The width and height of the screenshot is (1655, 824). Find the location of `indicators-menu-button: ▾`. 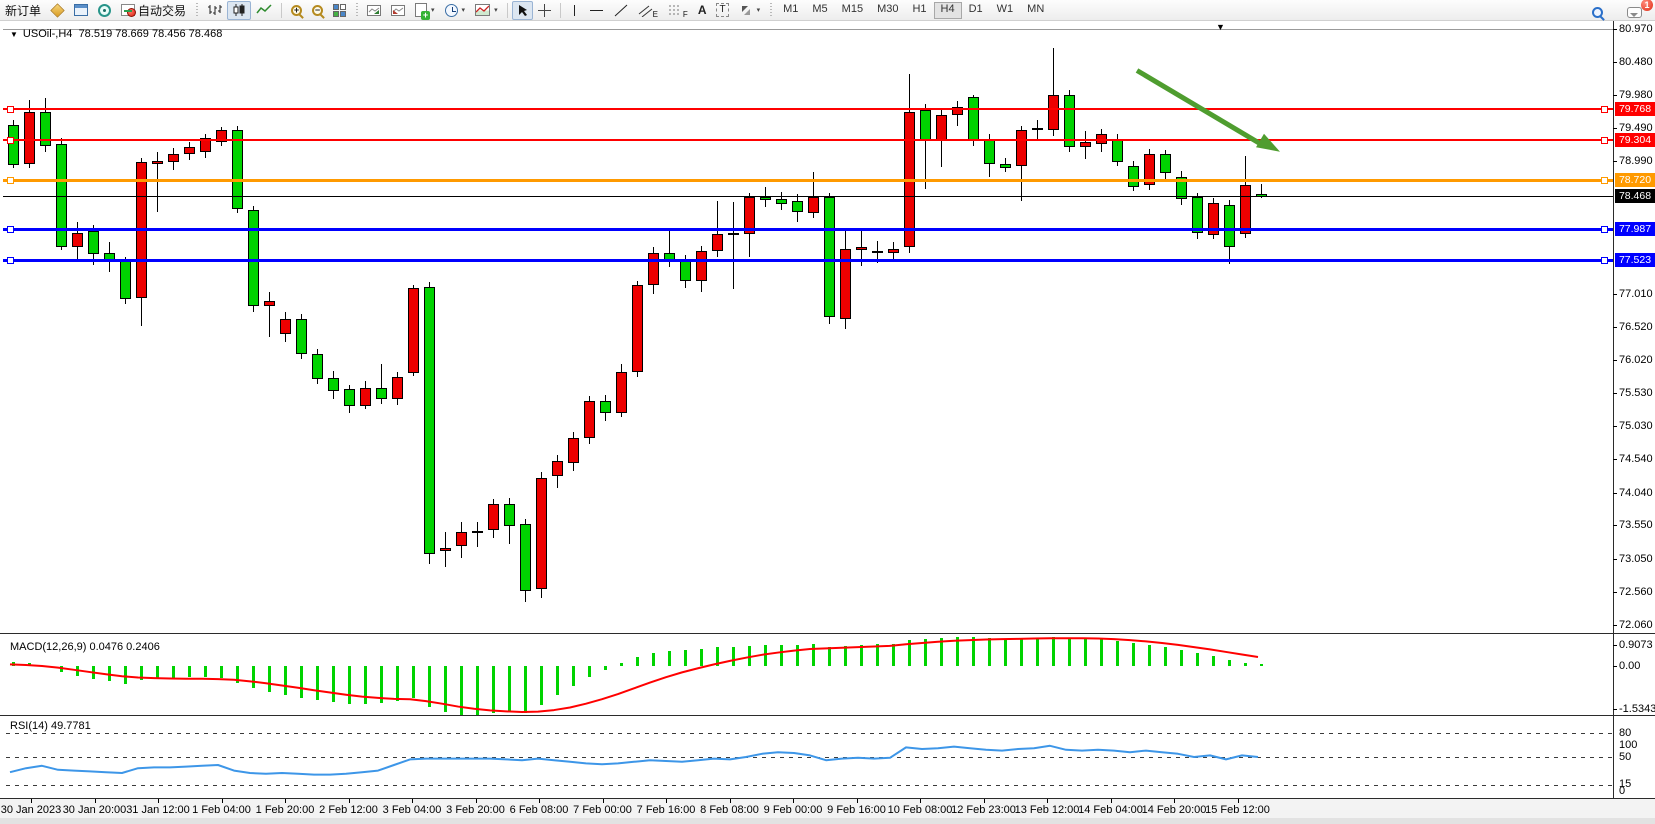

indicators-menu-button: ▾ is located at coordinates (486, 10).